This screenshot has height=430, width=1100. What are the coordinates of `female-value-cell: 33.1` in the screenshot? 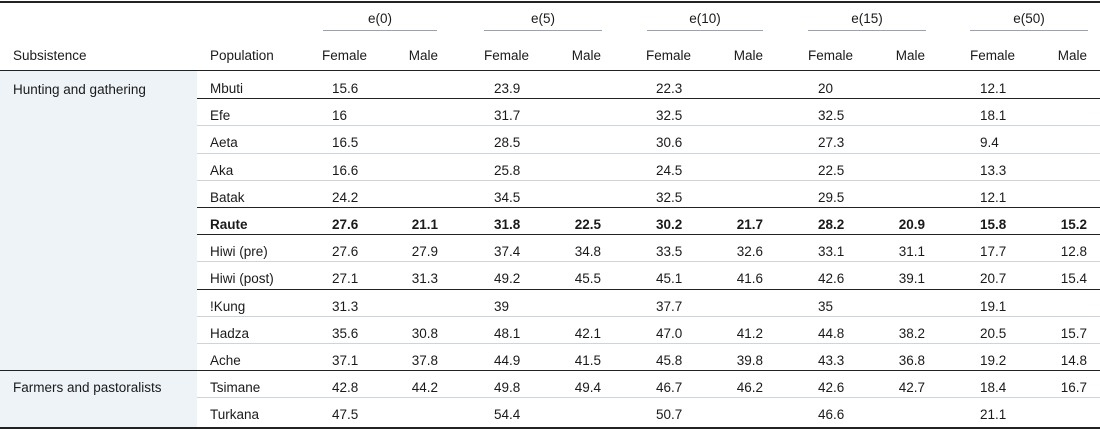 It's located at (831, 252).